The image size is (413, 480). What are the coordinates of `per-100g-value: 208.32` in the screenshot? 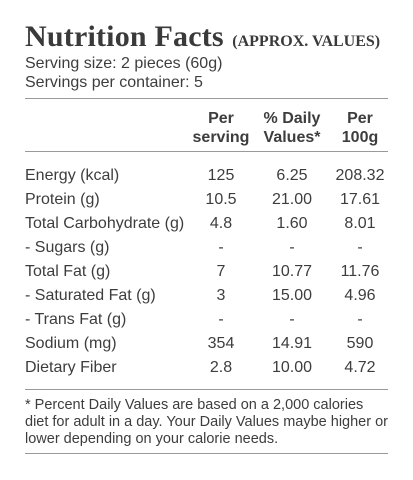 It's located at (360, 175).